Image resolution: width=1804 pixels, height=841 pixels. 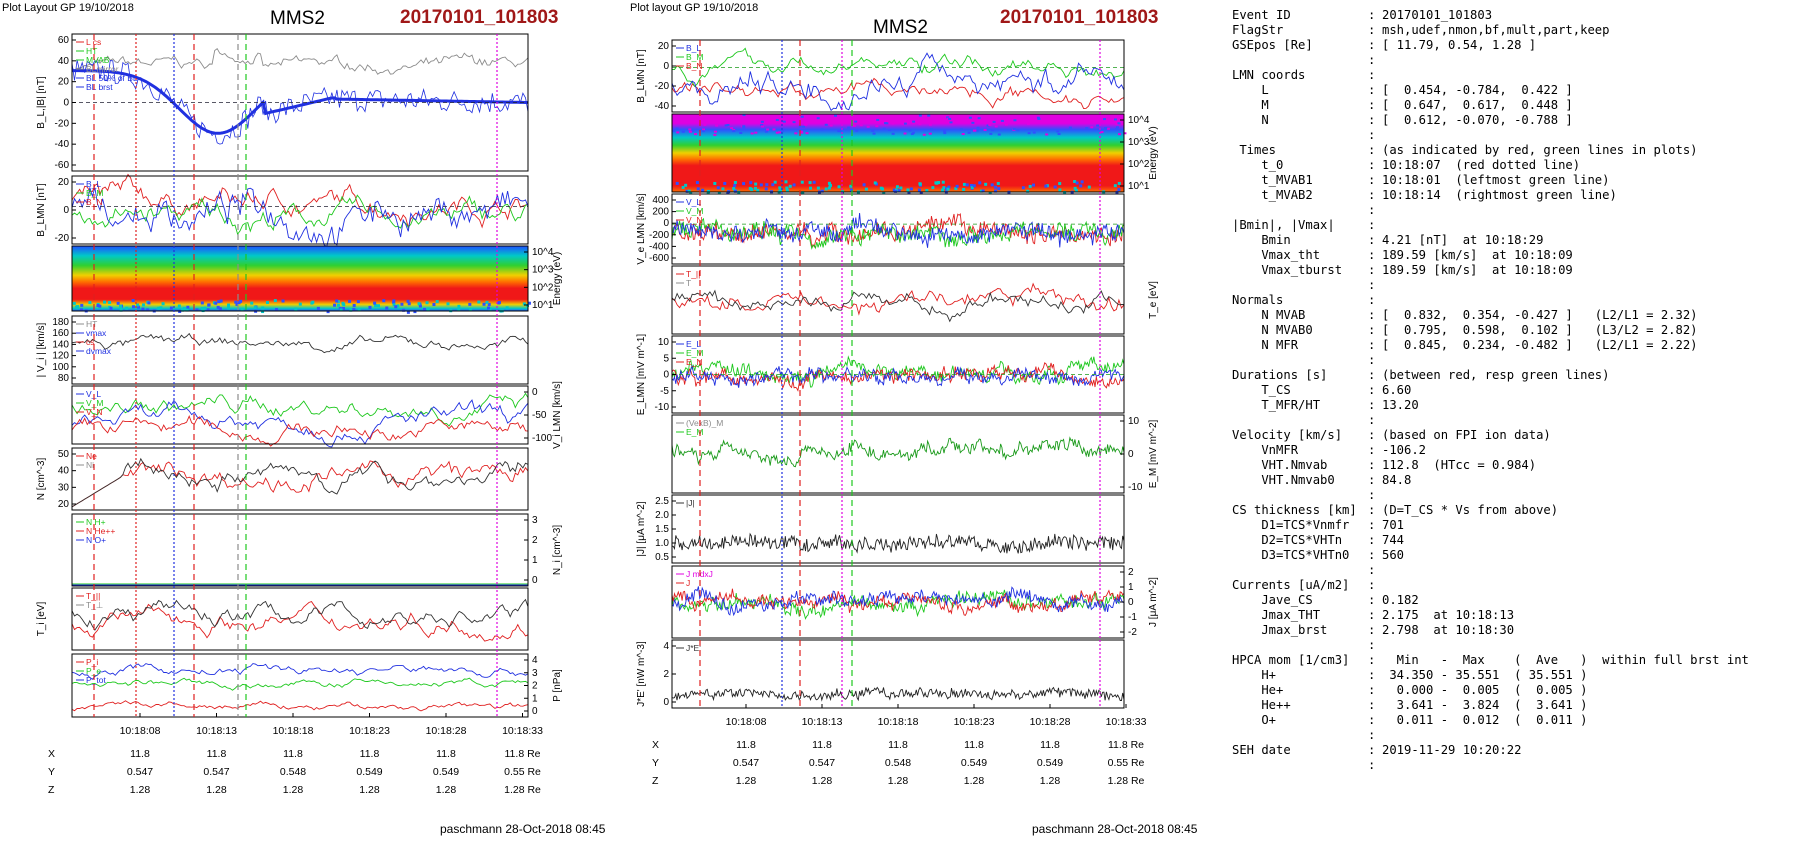 What do you see at coordinates (1291, 555) in the screenshot?
I see `info-key: D3=TCS*VHTn0` at bounding box center [1291, 555].